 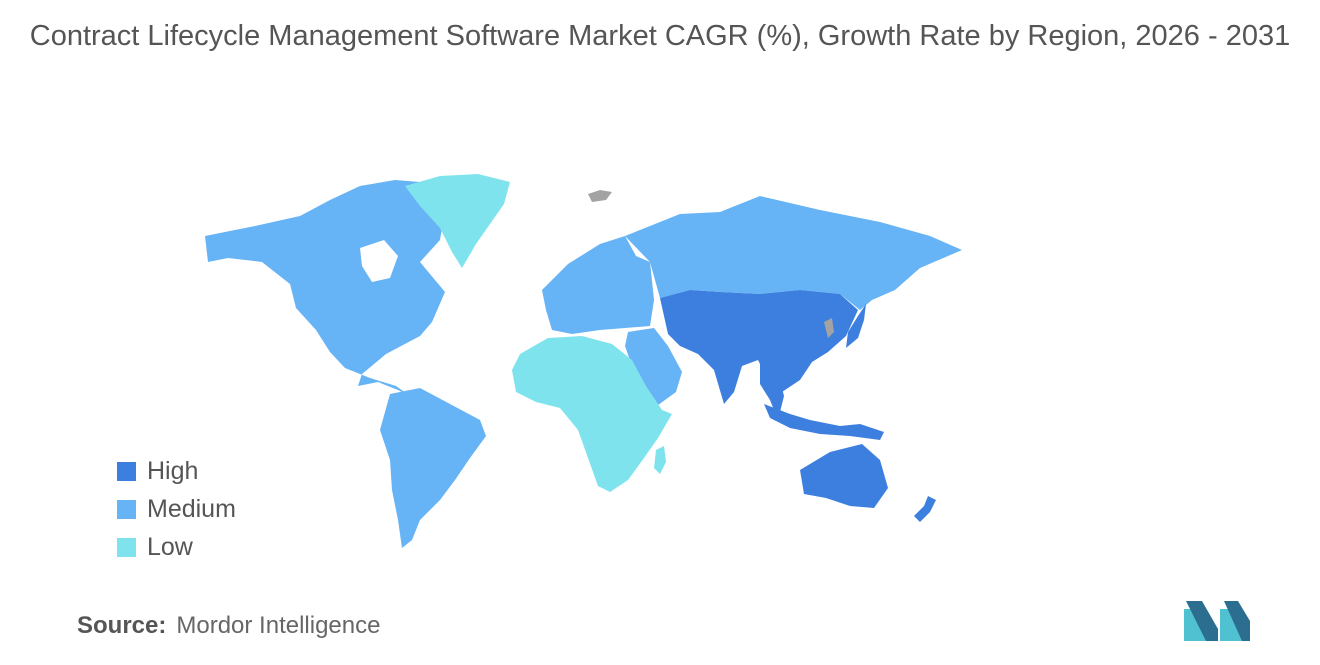 What do you see at coordinates (759, 347) in the screenshot?
I see `region-asia` at bounding box center [759, 347].